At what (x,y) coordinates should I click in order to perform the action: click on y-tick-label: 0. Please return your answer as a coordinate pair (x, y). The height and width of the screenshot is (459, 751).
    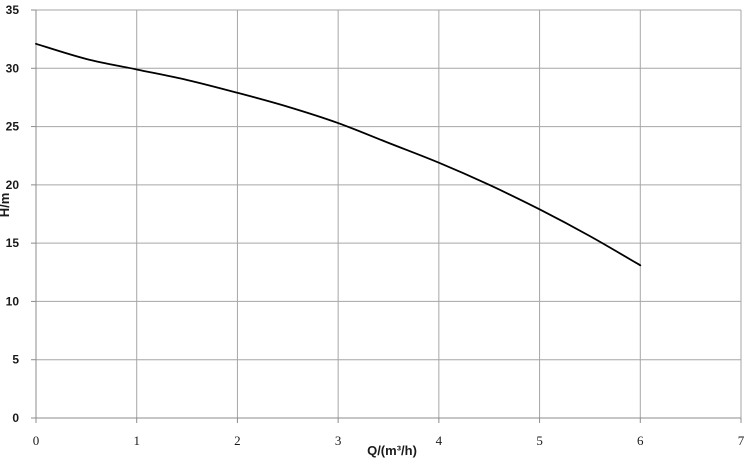
    Looking at the image, I should click on (15, 418).